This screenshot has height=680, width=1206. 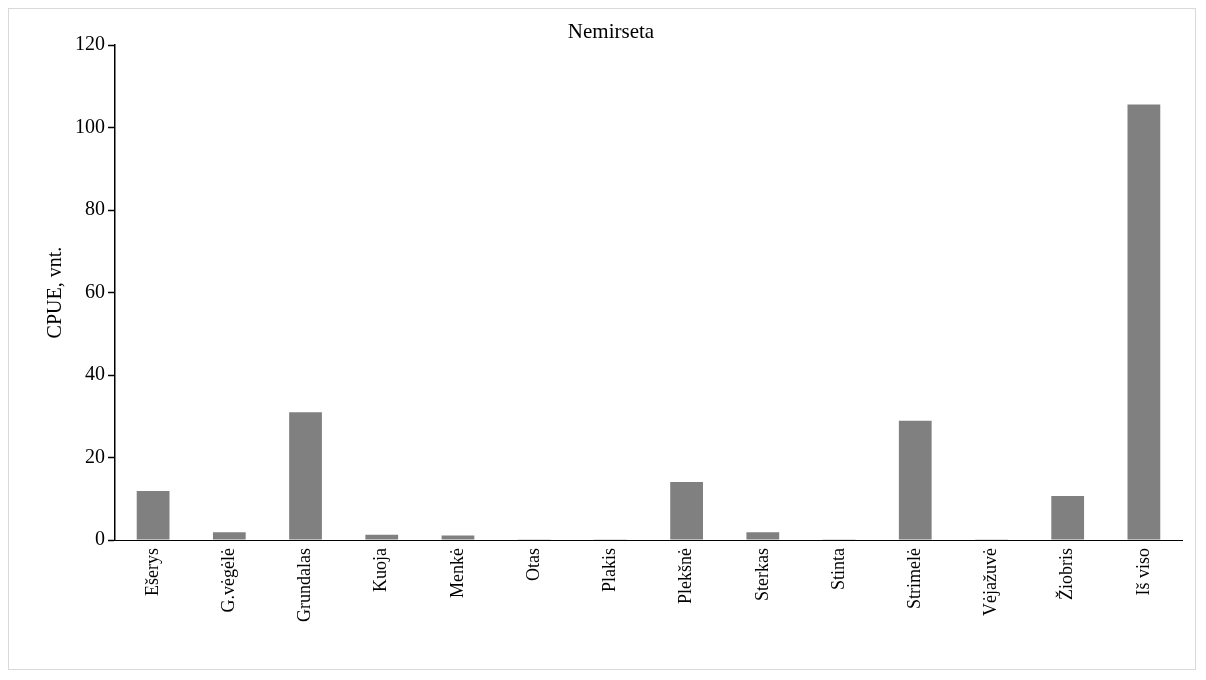 What do you see at coordinates (913, 579) in the screenshot?
I see `x-tick-label: Strimelė` at bounding box center [913, 579].